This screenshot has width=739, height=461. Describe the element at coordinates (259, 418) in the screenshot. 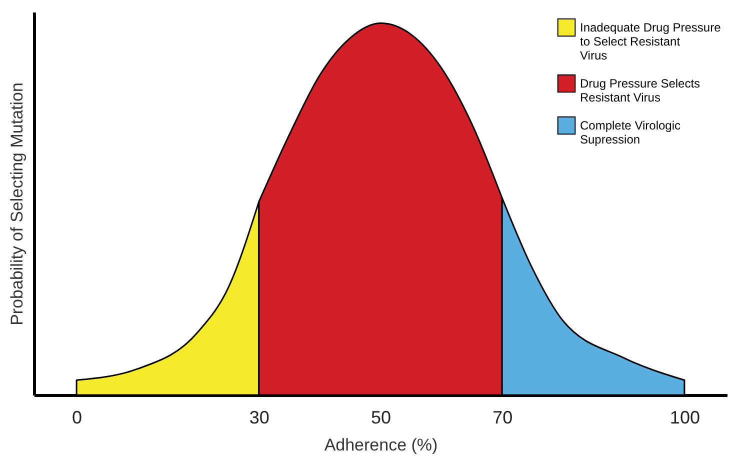

I see `x-tick-label: 30` at that location.